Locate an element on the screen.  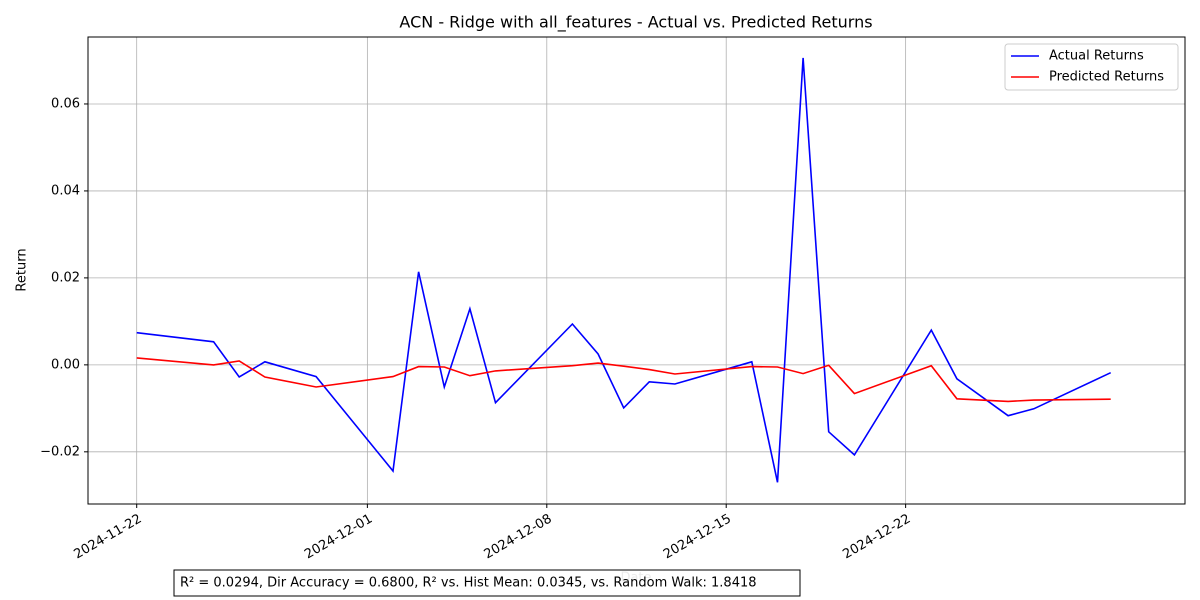
x-tick-label: 2024-11-22 is located at coordinates (108, 537).